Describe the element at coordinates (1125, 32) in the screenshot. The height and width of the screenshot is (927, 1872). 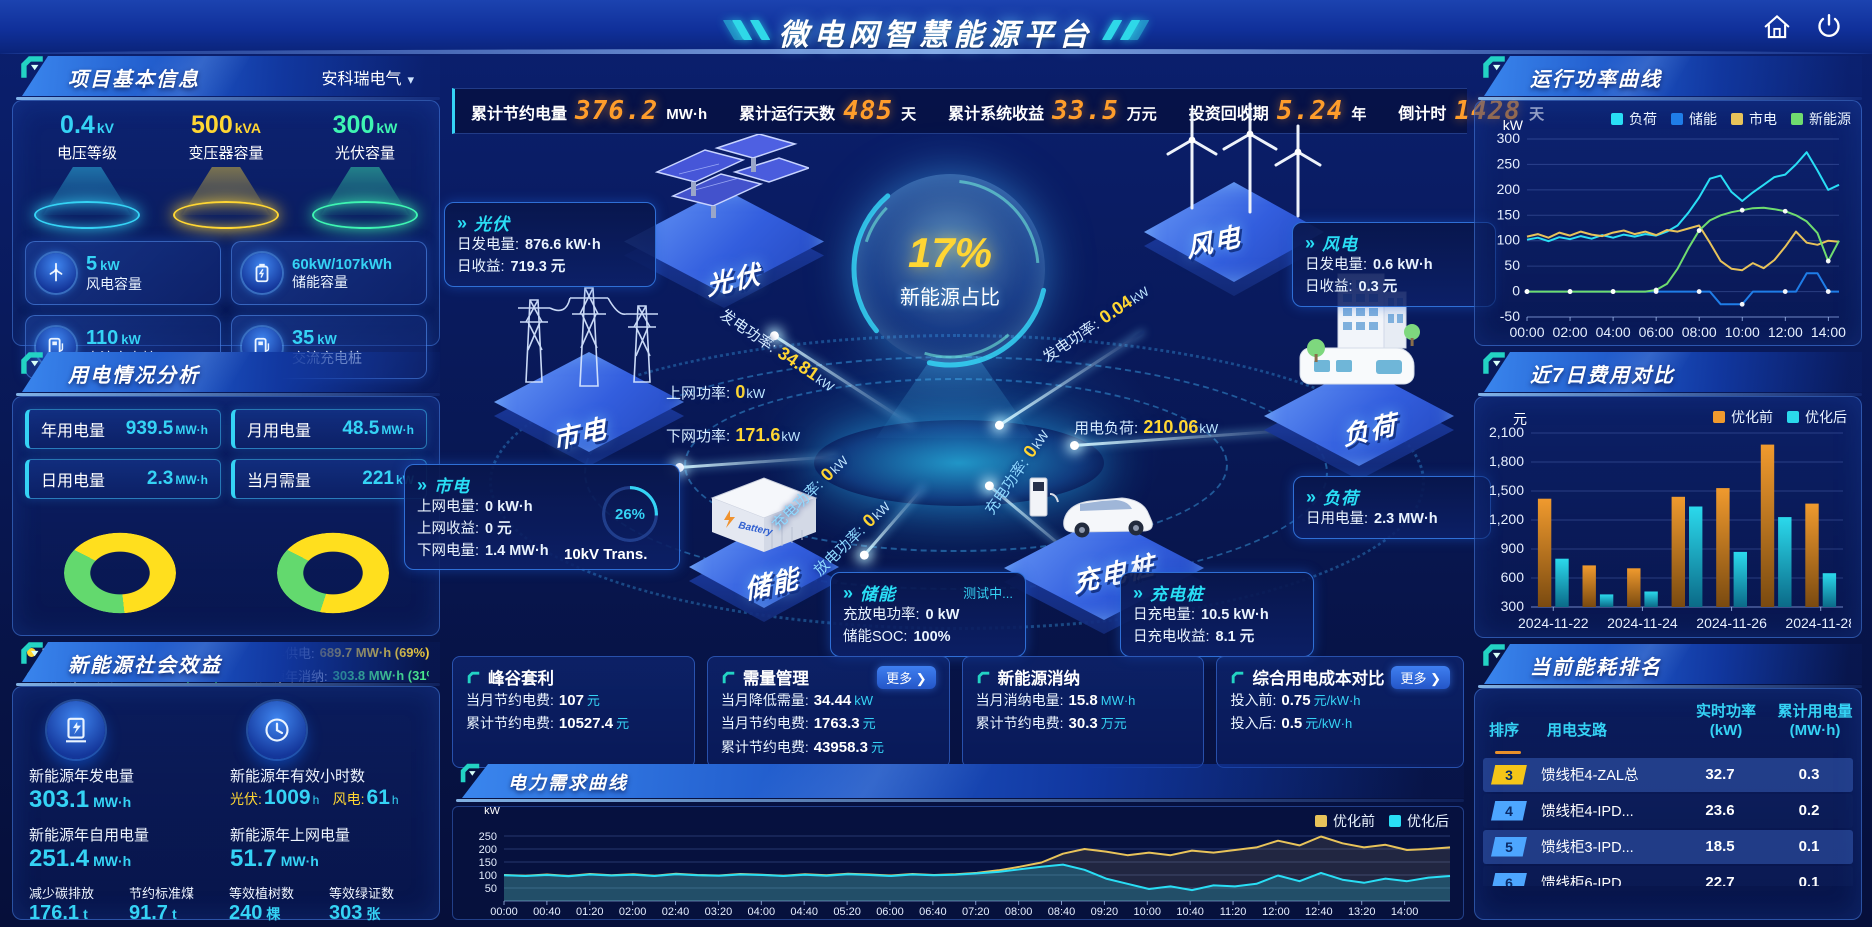
I see `title-slashes-right` at that location.